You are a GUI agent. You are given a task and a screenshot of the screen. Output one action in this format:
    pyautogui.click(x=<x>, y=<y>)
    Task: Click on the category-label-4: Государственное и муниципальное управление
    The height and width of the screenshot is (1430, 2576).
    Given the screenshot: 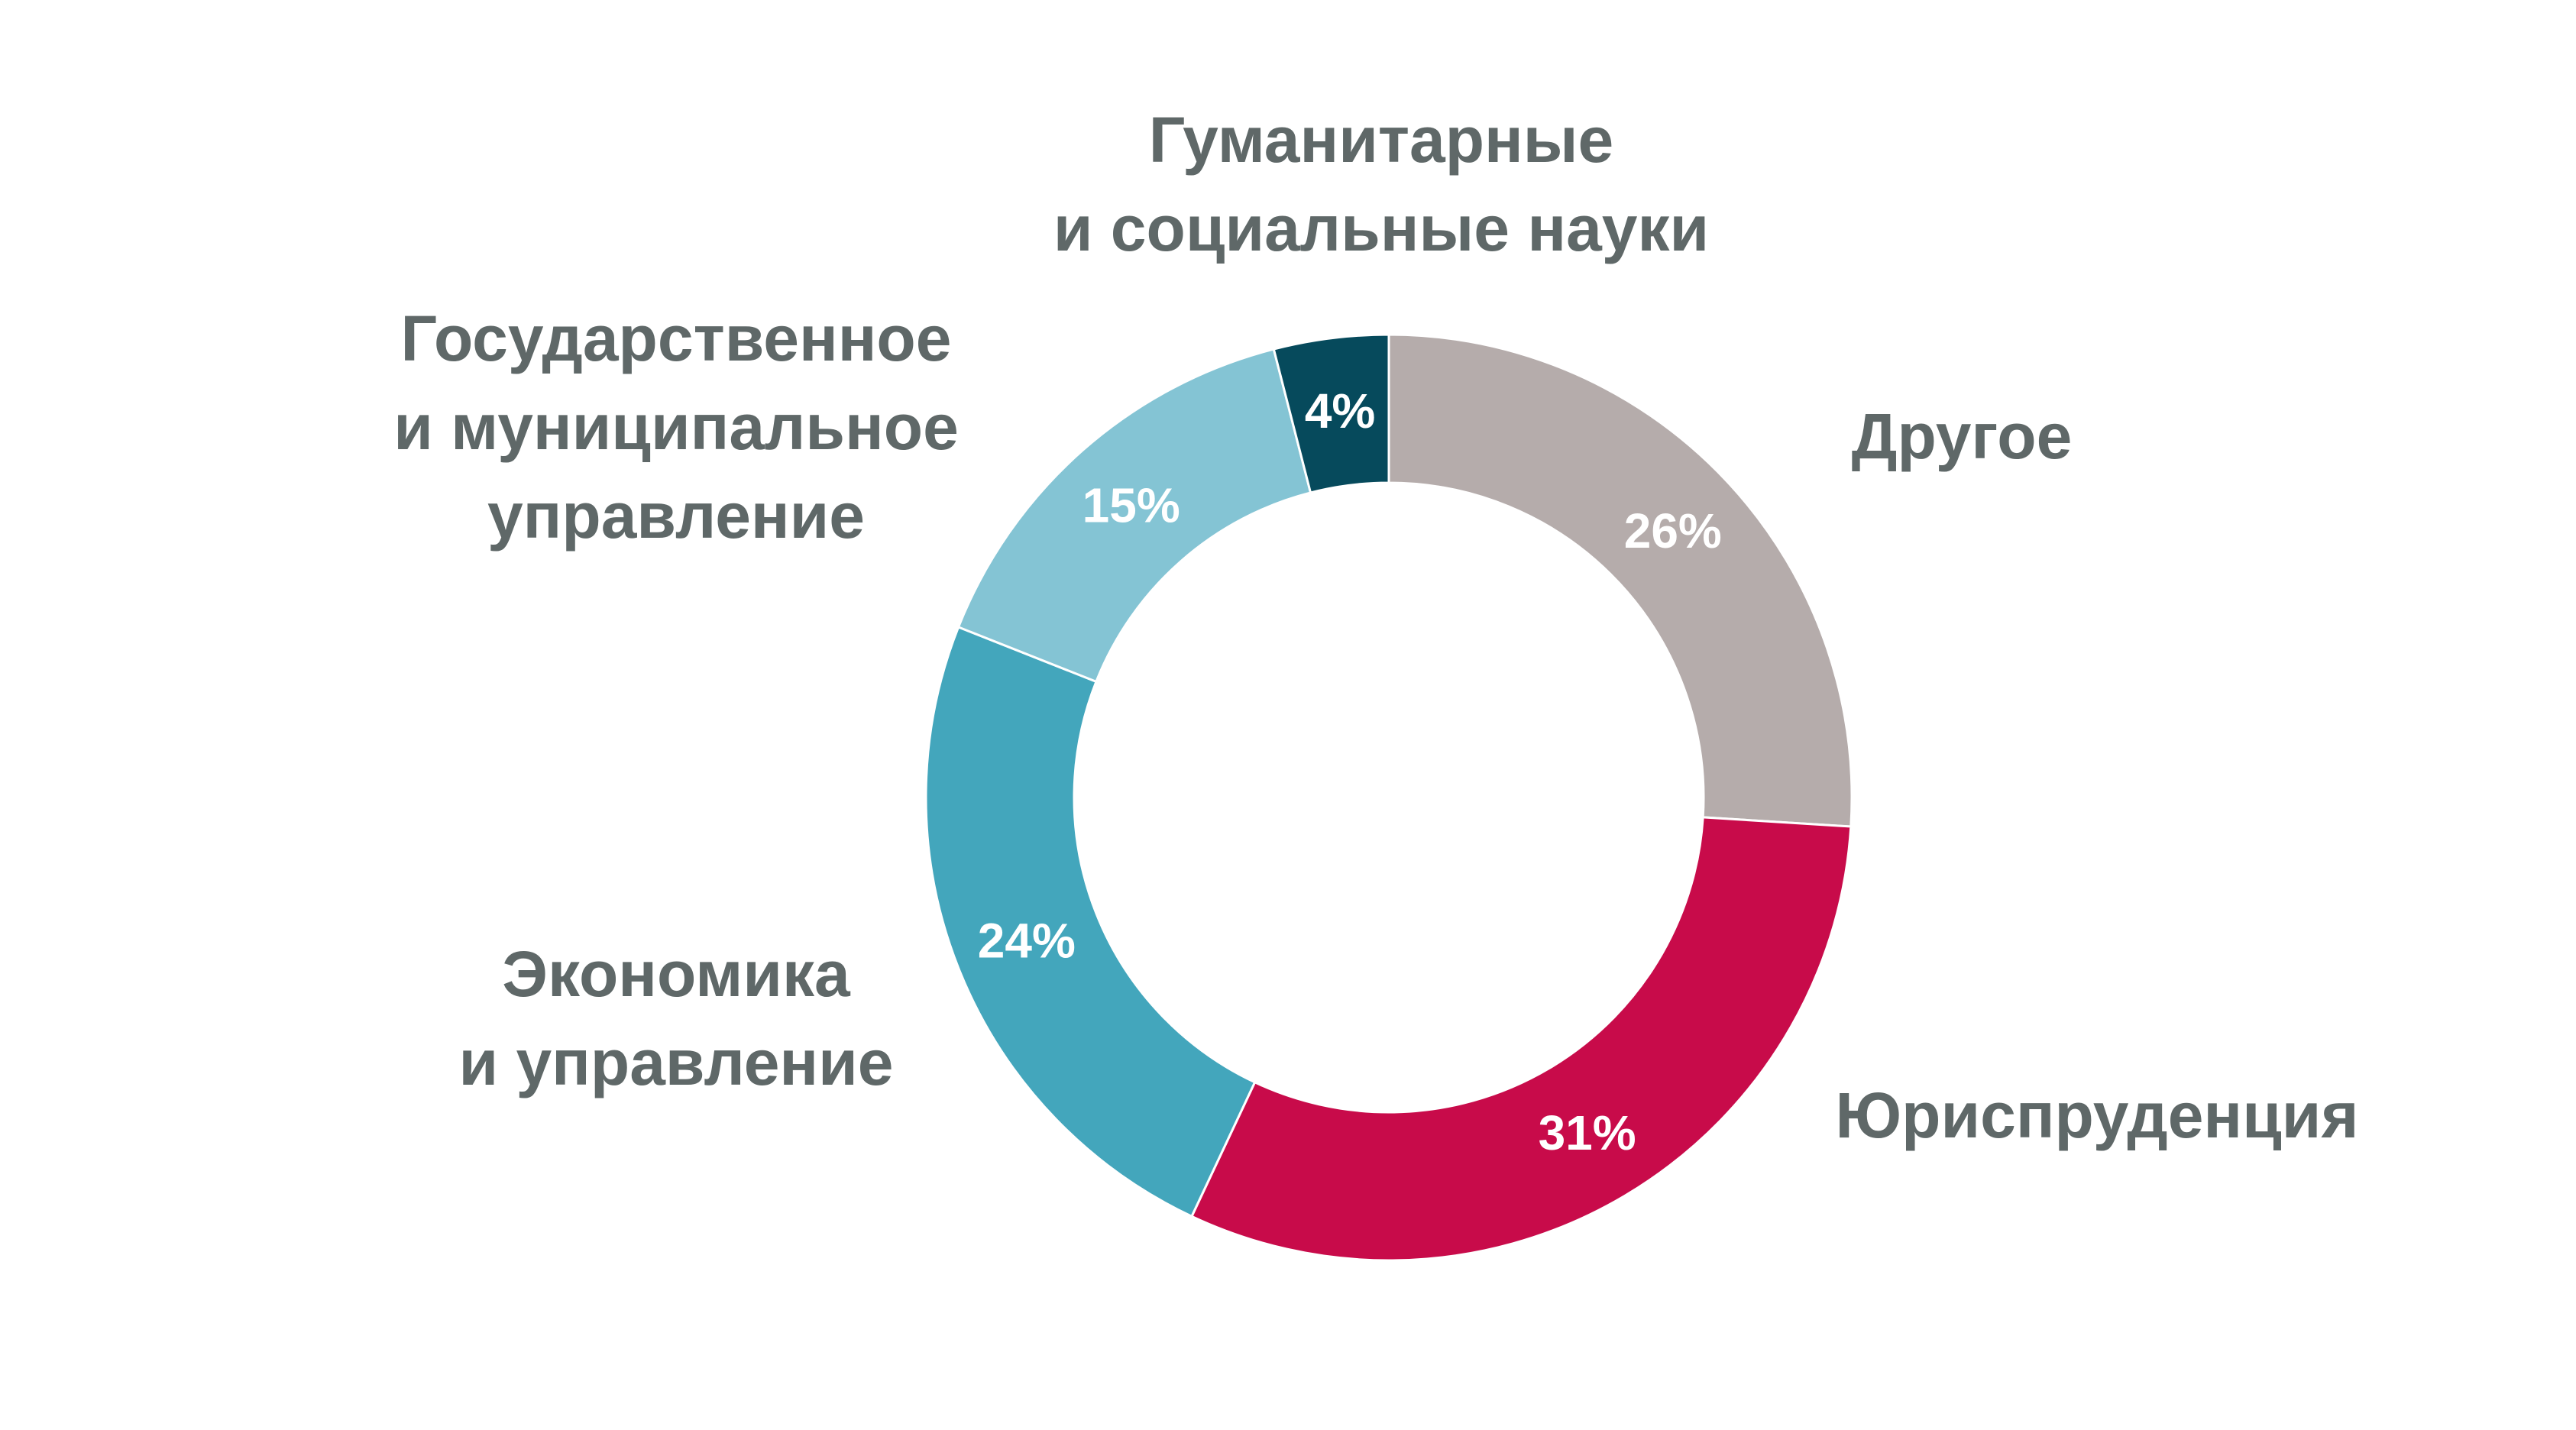 What is the action you would take?
    pyautogui.click(x=676, y=427)
    